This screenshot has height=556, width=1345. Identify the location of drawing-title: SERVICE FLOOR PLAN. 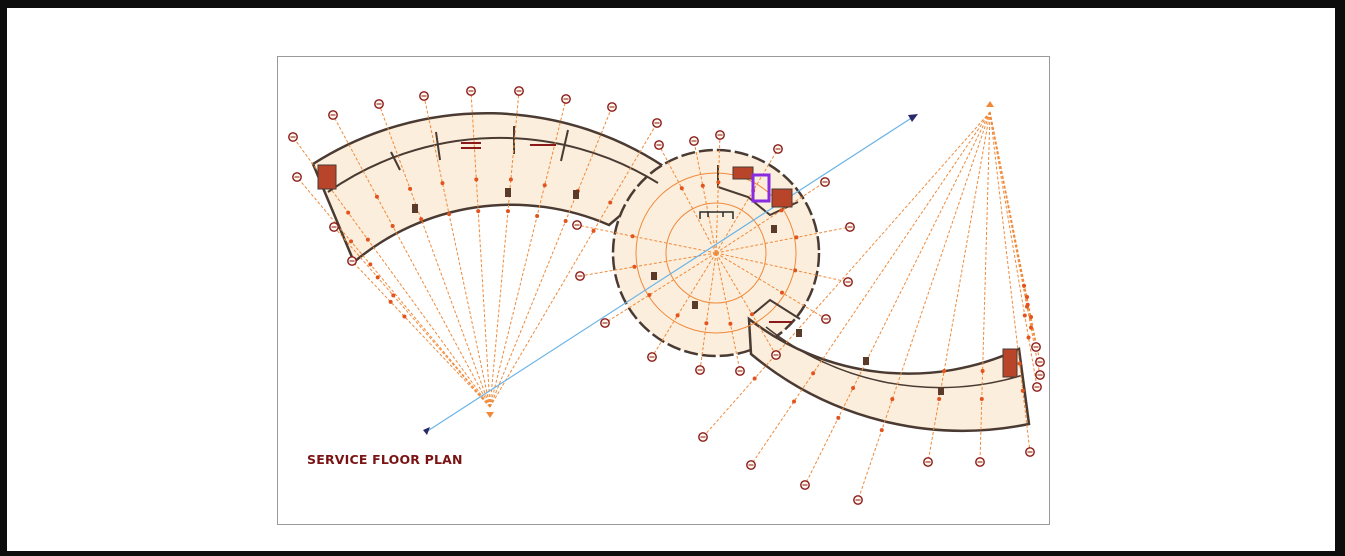
(385, 459).